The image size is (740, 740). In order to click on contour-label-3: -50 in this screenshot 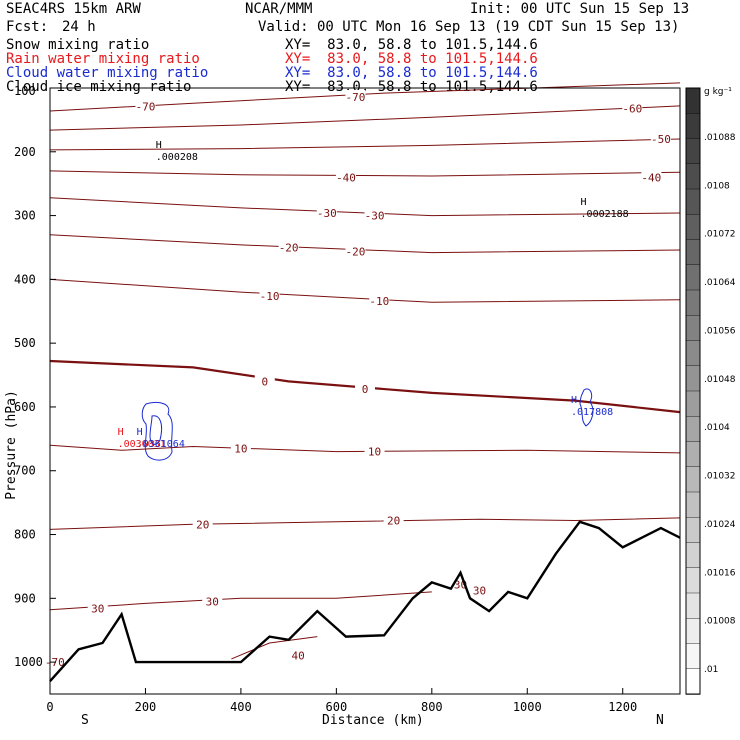, I will do `click(661, 139)`.